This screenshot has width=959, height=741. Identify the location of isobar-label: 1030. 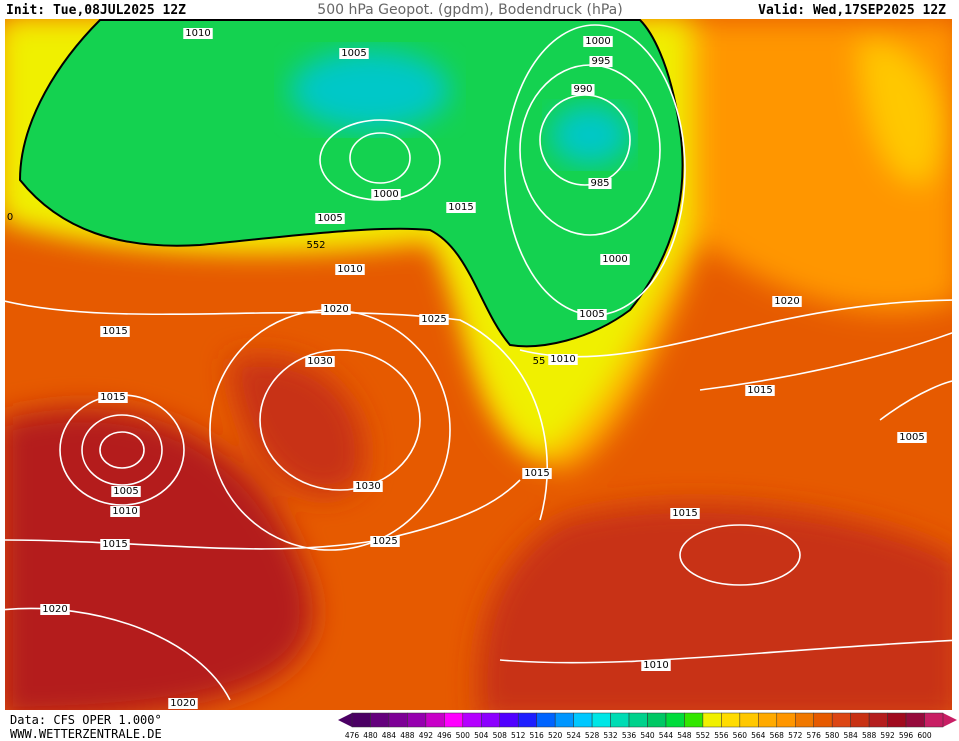
(368, 486).